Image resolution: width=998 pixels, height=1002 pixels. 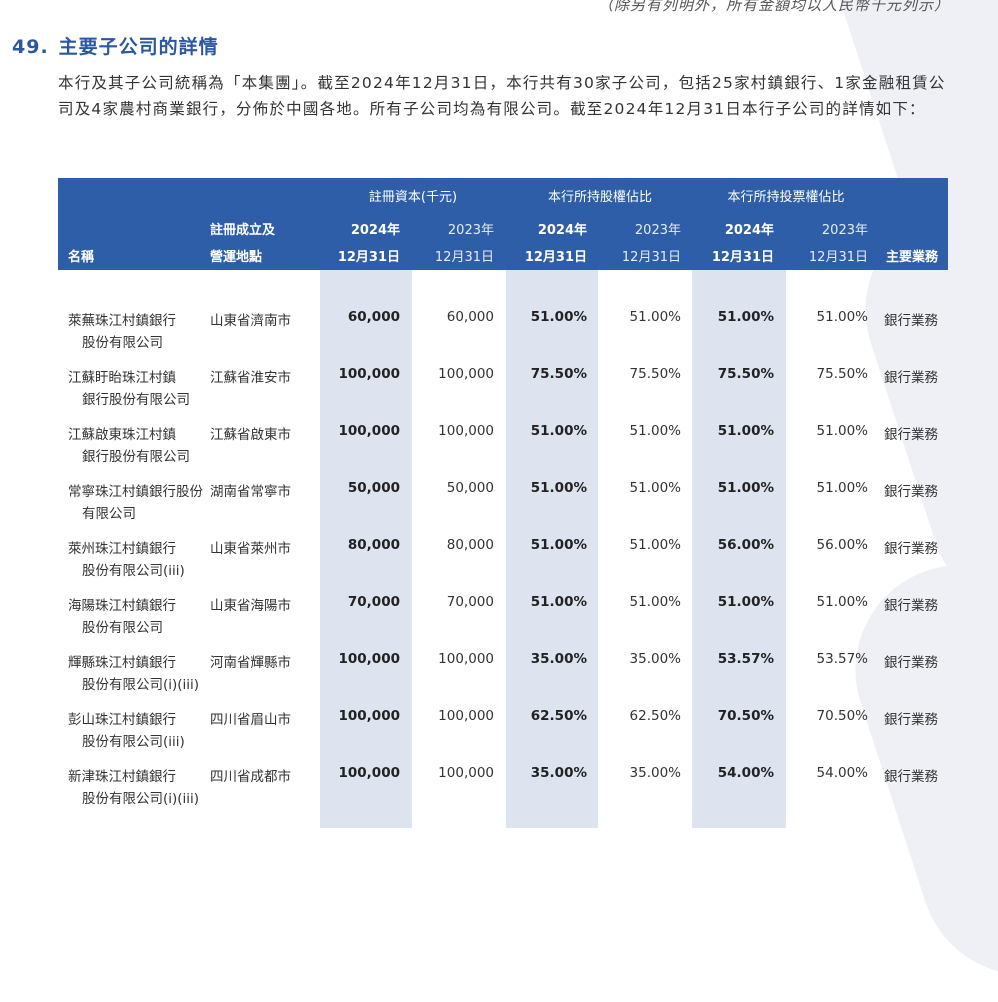 I want to click on cell-equity-2024: 75.50%, so click(x=558, y=374).